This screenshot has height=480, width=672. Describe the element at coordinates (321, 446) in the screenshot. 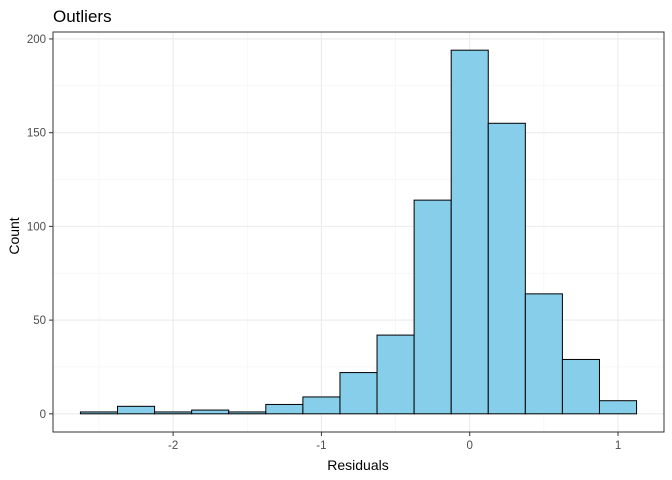

I see `x-tick-label: -1` at that location.